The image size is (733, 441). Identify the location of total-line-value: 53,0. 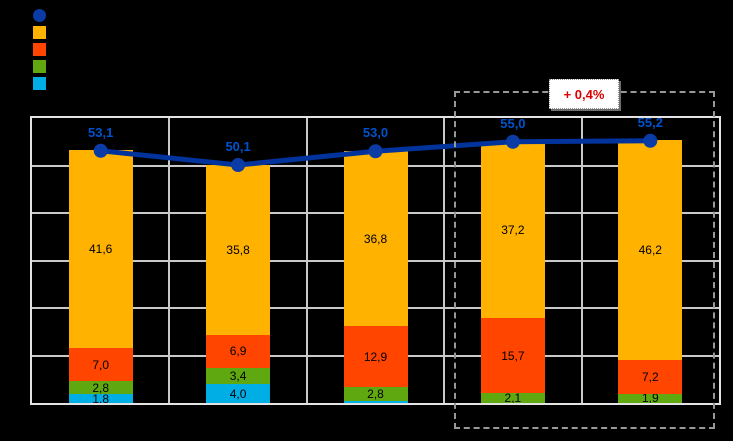
(375, 133).